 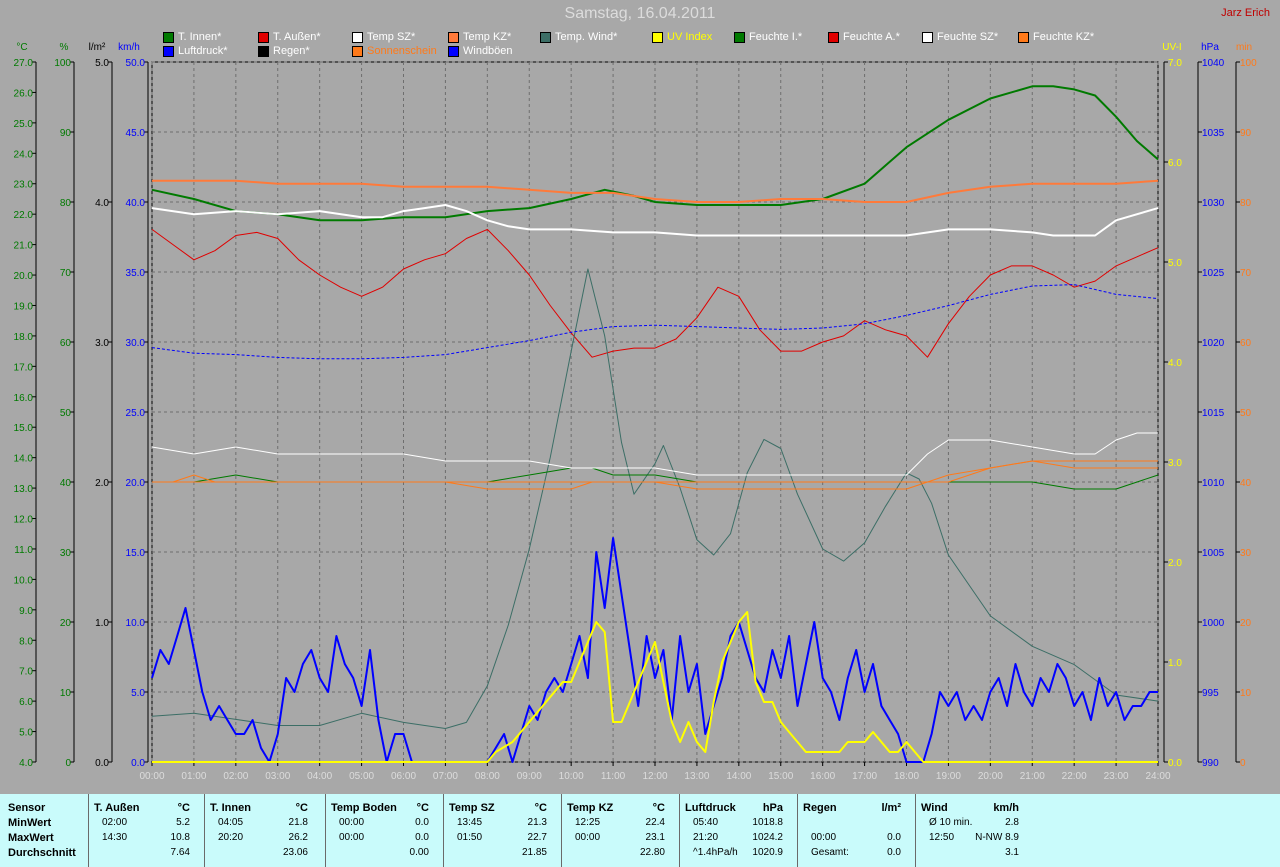 What do you see at coordinates (767, 852) in the screenshot?
I see `stats-avg-val: 1020.9` at bounding box center [767, 852].